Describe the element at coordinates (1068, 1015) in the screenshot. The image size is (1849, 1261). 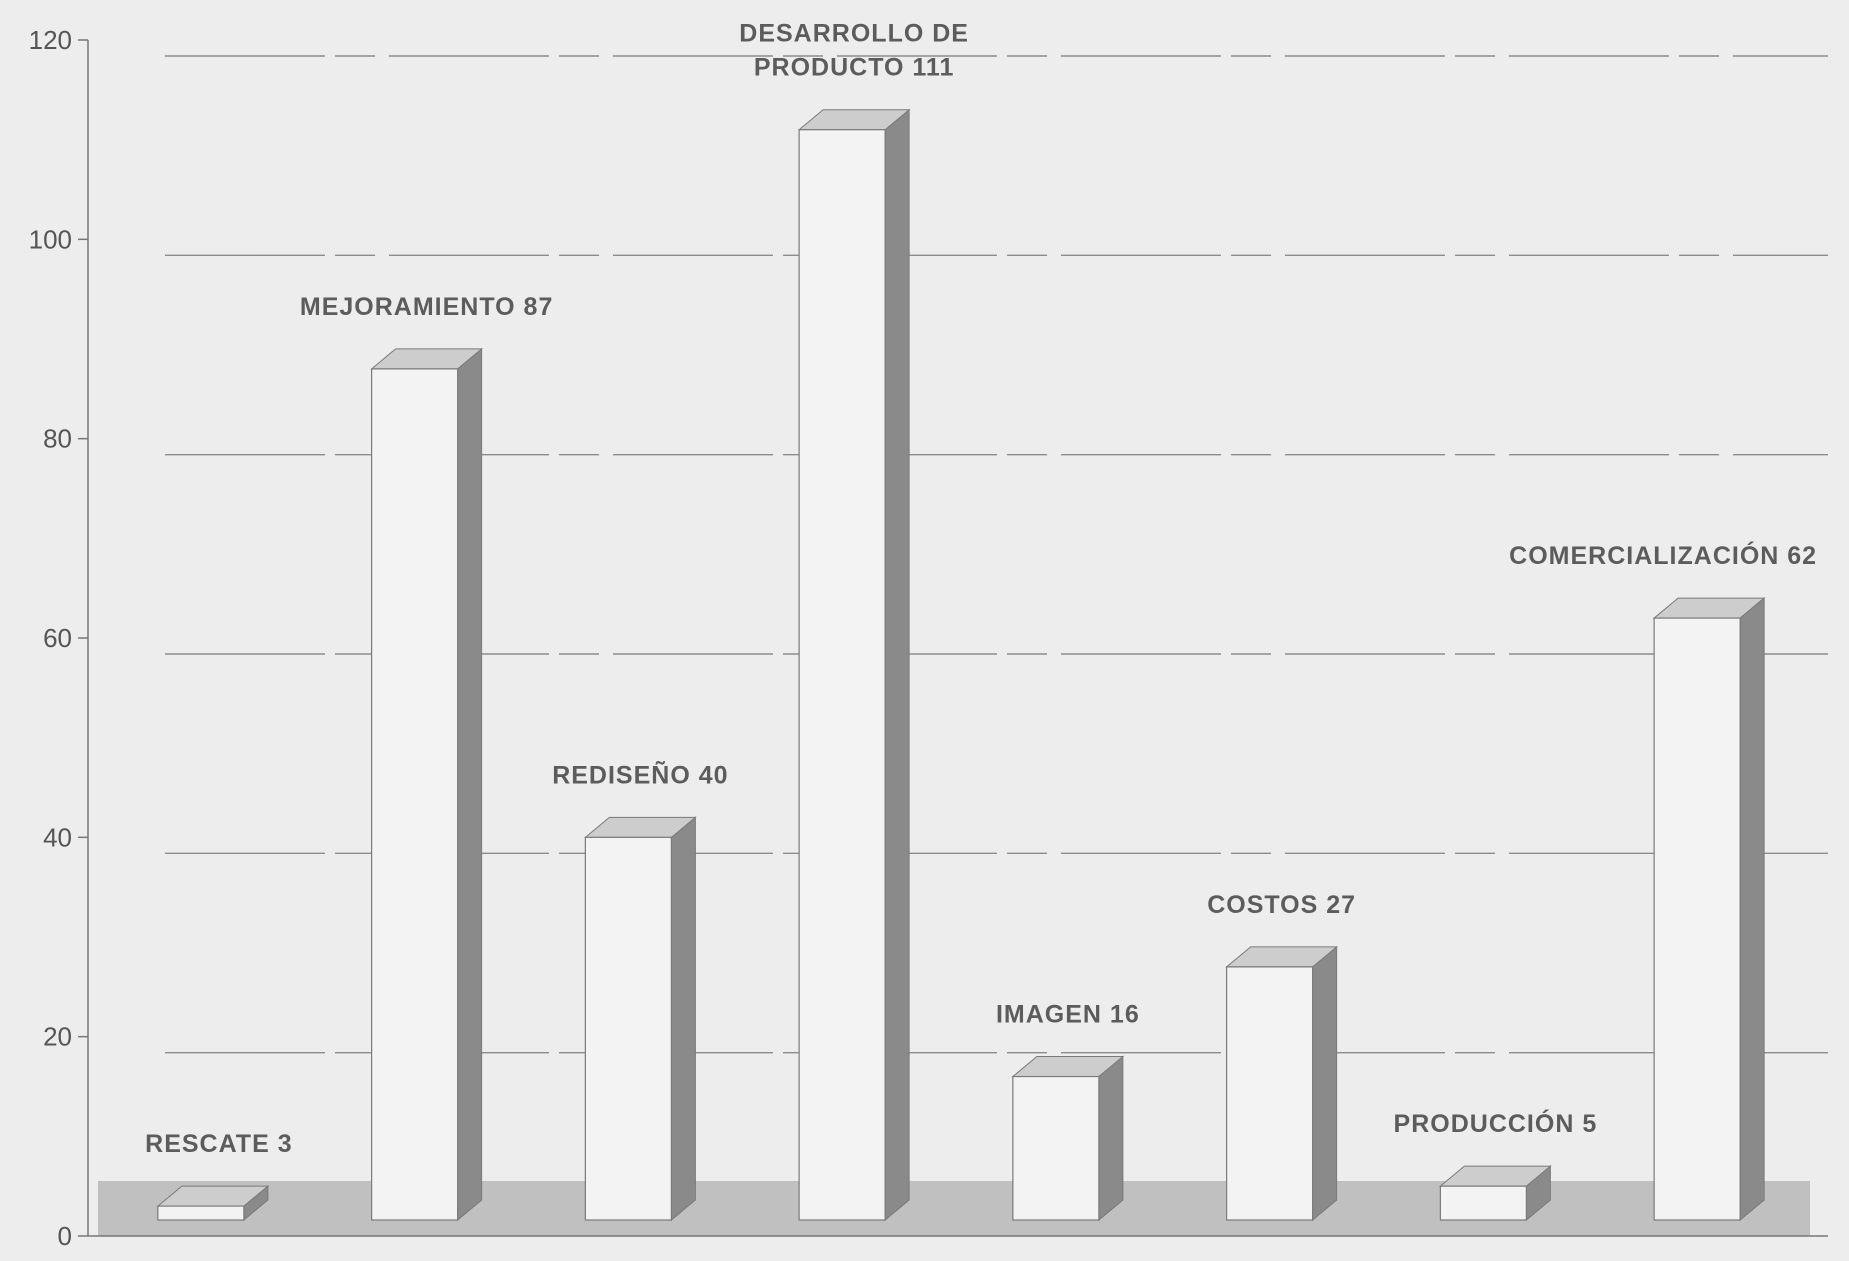
I see `data-label: IMAGEN 16` at that location.